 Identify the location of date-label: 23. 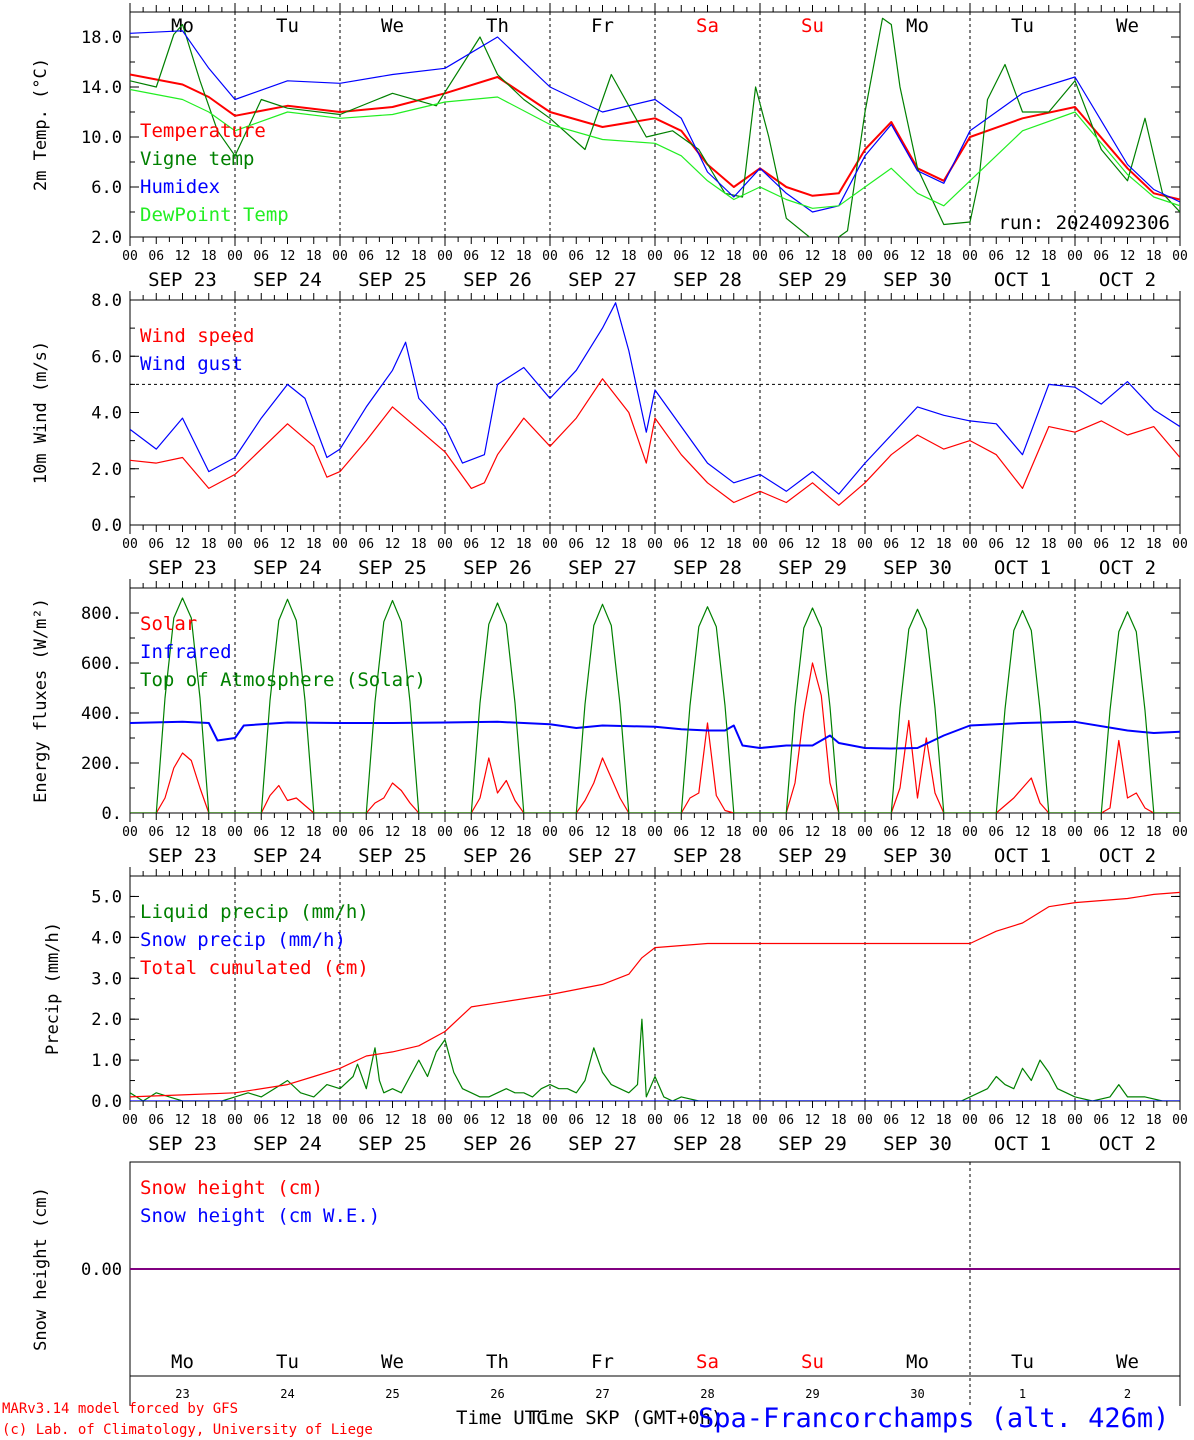
(182, 1394).